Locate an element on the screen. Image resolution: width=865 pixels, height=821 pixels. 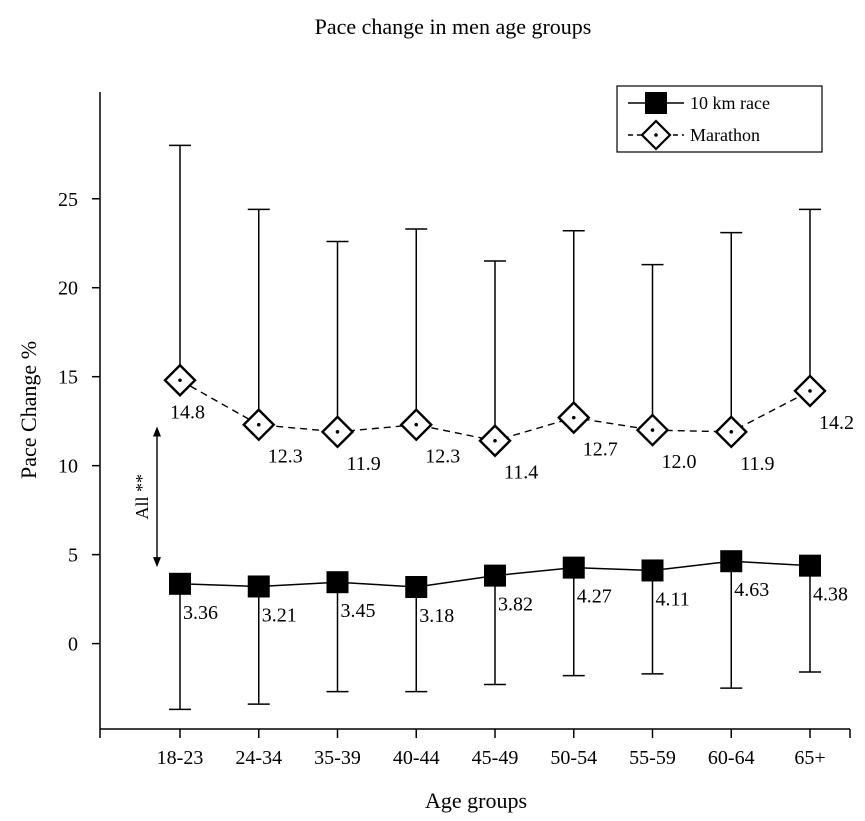
y-tick-label: 10 is located at coordinates (68, 467).